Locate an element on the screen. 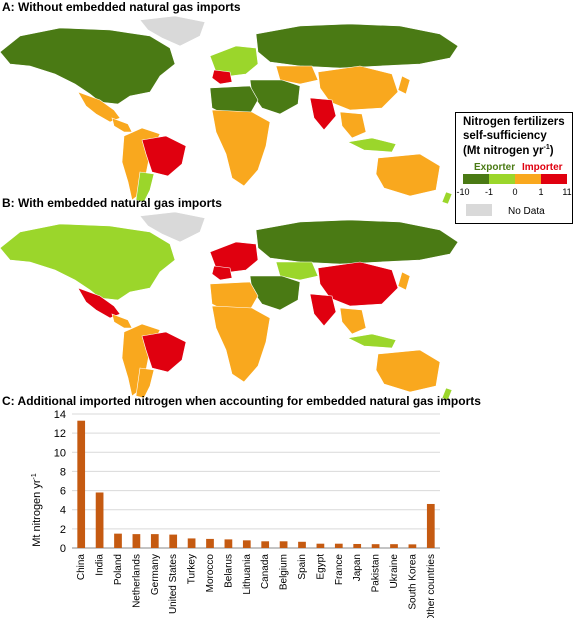  x-tick-label: Morocco is located at coordinates (210, 573).